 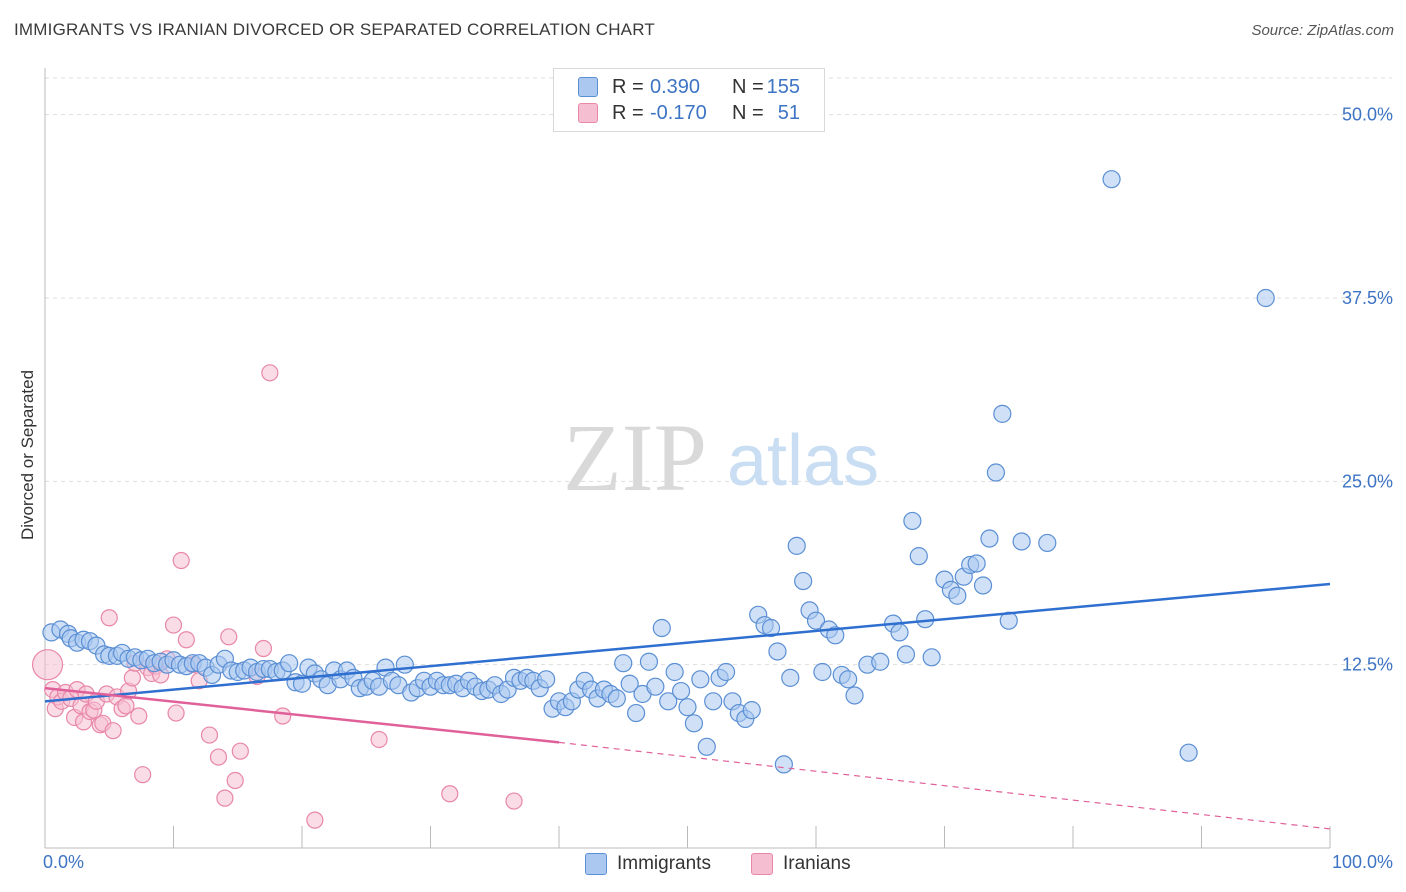 I want to click on correlation-legend: R = 0.390 N = 155 R = -0.170 N = 51, so click(x=689, y=100).